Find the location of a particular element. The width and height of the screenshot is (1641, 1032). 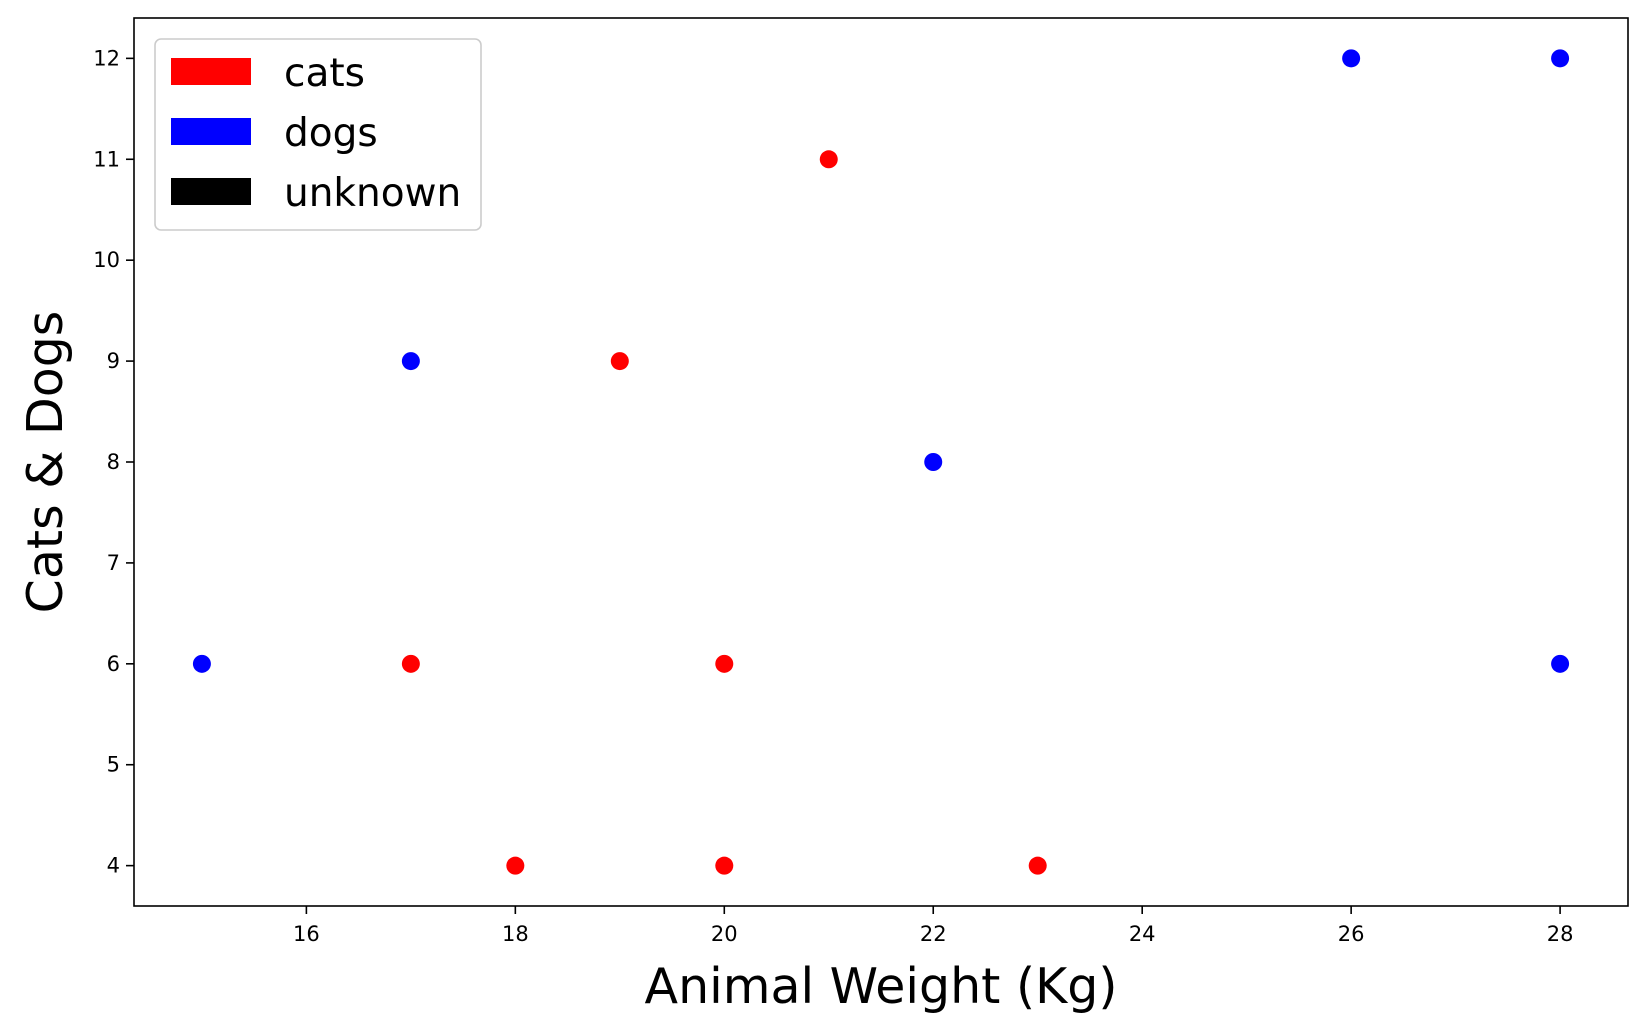

y-tick-label: 4 is located at coordinates (113, 866).